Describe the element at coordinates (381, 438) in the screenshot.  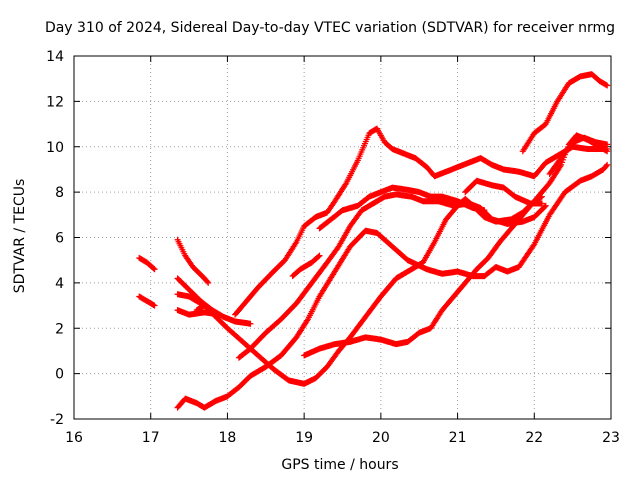
I see `x-tick-label: 20` at that location.